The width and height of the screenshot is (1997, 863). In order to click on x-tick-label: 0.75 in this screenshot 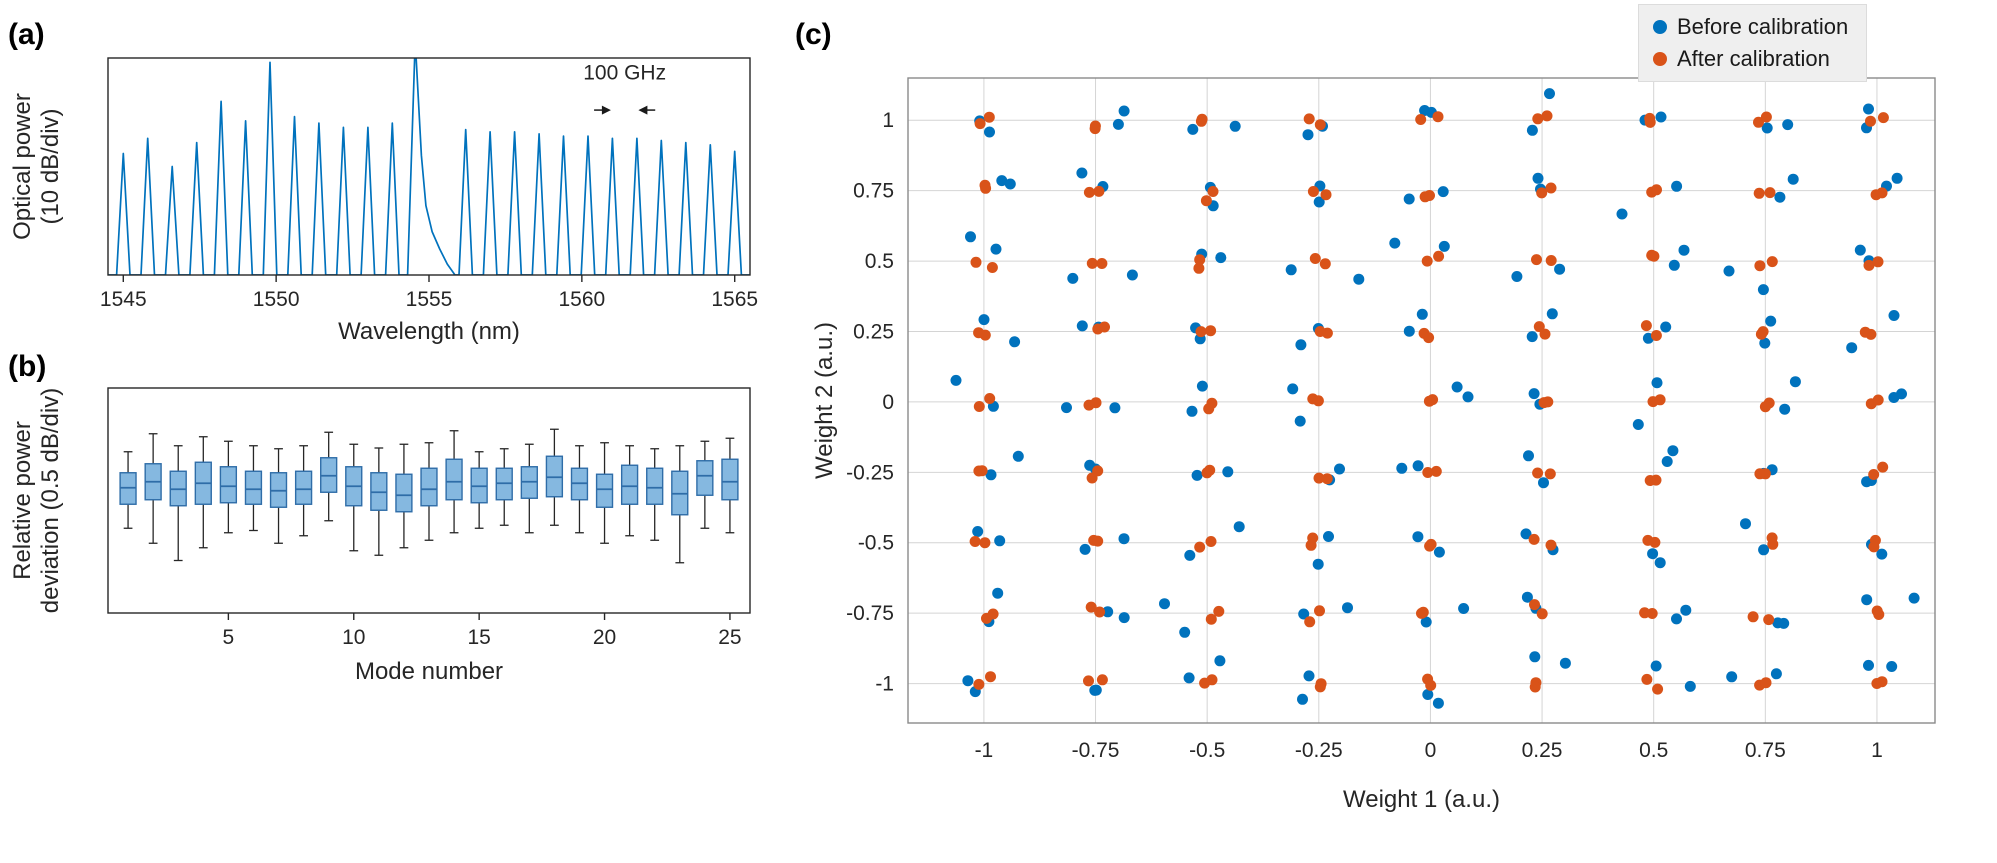, I will do `click(1765, 750)`.